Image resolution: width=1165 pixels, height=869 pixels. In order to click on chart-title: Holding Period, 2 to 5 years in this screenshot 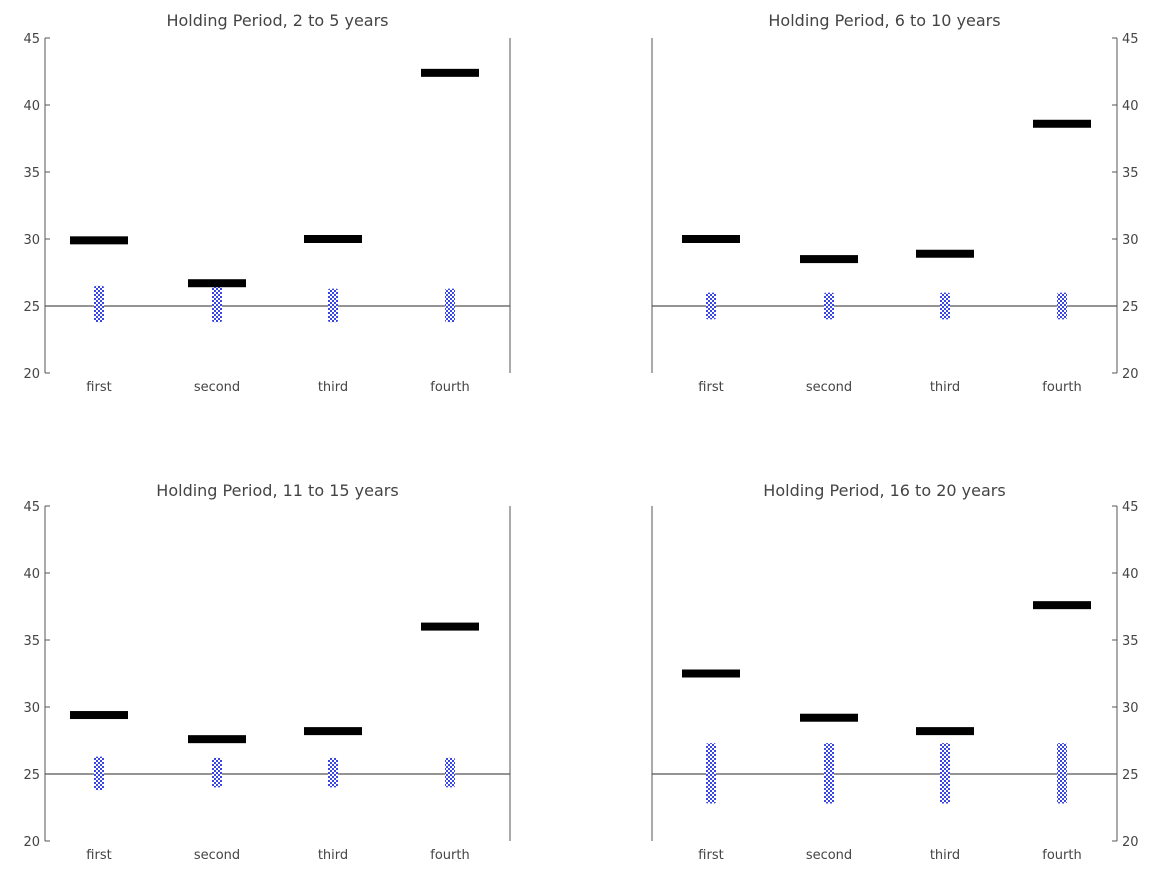, I will do `click(277, 20)`.